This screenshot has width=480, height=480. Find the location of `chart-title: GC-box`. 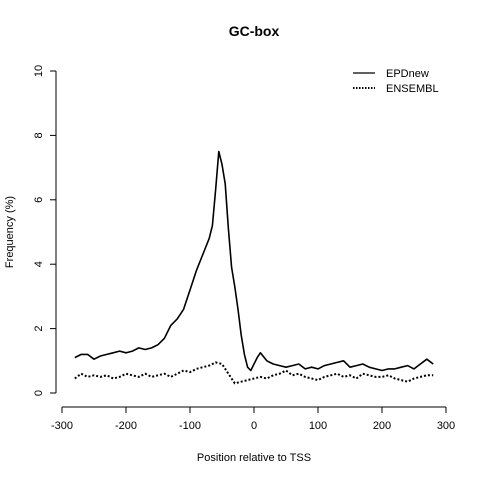

chart-title: GC-box is located at coordinates (254, 31).